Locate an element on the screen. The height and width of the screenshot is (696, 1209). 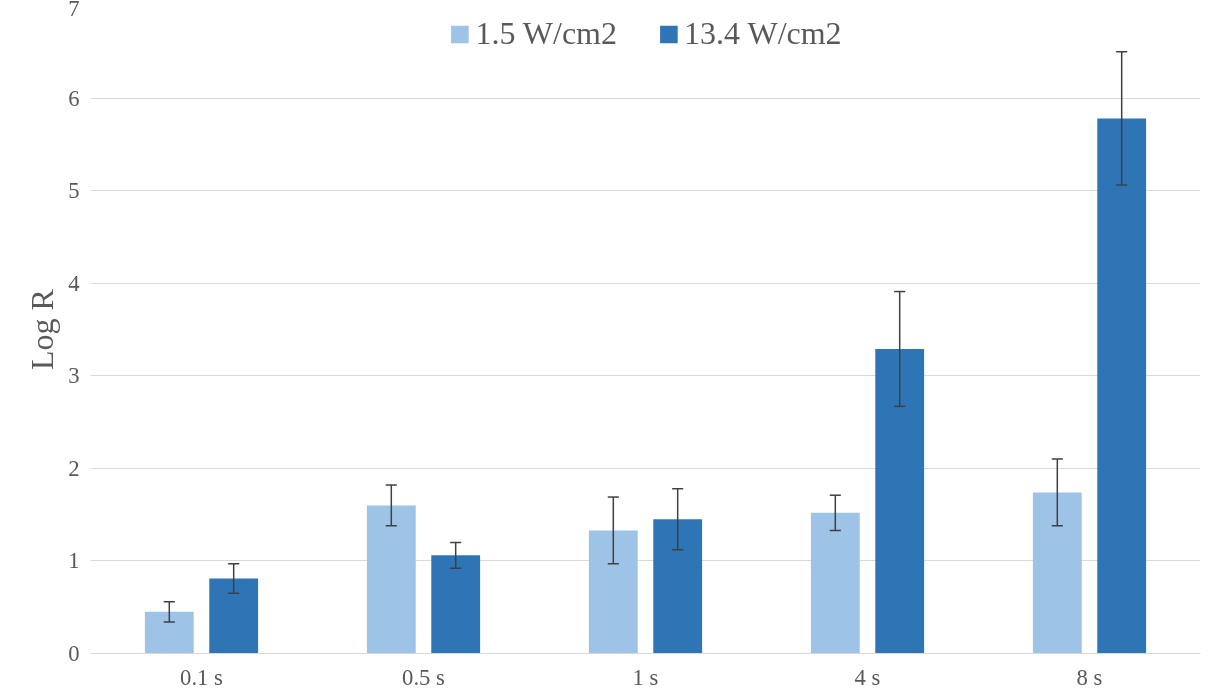
y-tick-label: 0 is located at coordinates (74, 653).